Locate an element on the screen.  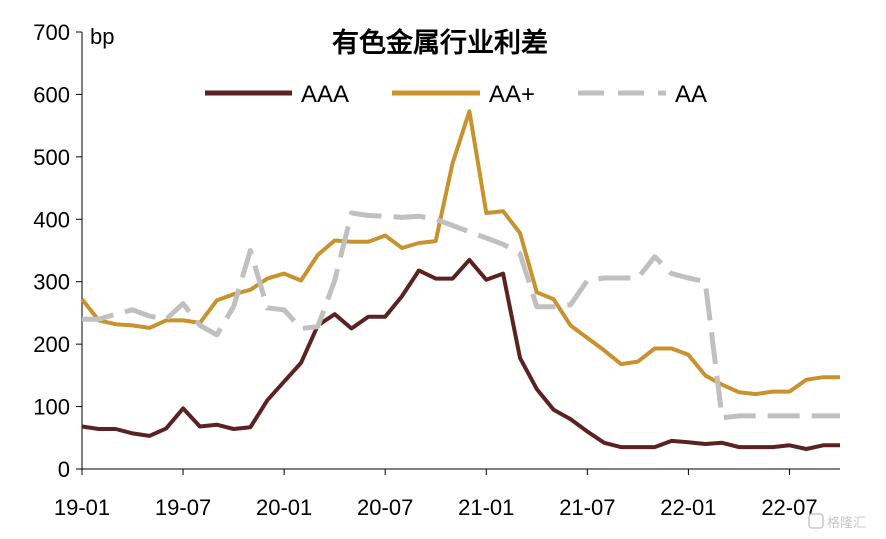
y-axis: 0 100 200 300 400 500 600 700 is located at coordinates (58, 251).